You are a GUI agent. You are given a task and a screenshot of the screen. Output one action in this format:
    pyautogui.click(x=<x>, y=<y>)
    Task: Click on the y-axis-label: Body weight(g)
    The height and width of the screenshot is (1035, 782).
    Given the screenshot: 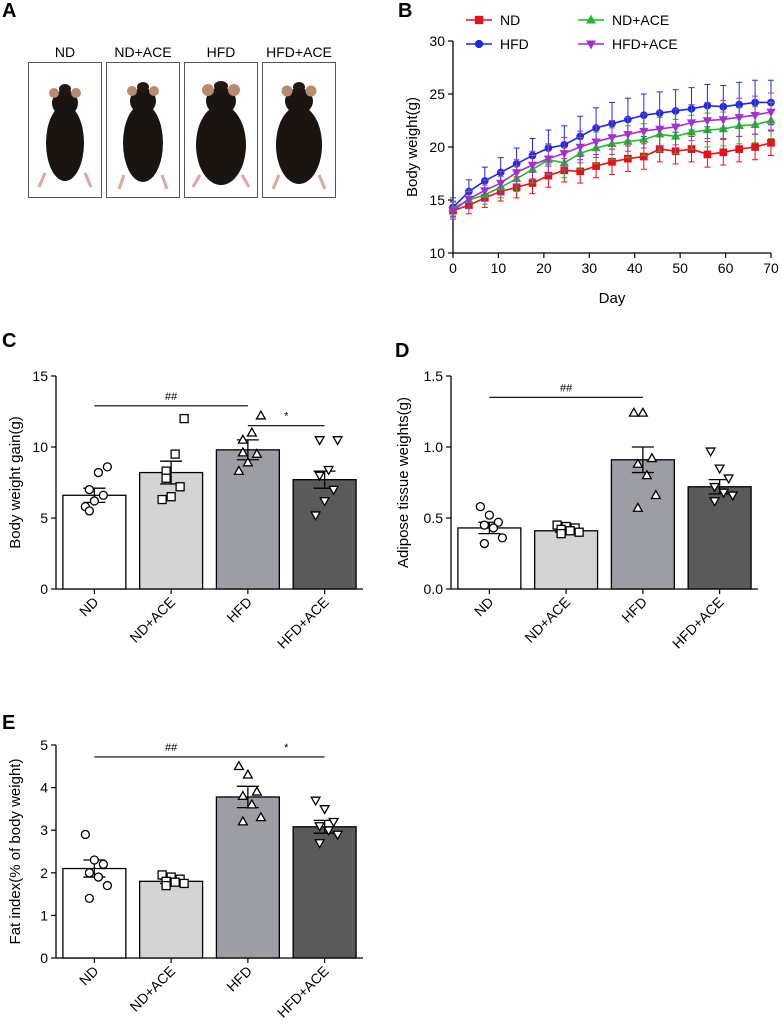 What is the action you would take?
    pyautogui.click(x=412, y=147)
    